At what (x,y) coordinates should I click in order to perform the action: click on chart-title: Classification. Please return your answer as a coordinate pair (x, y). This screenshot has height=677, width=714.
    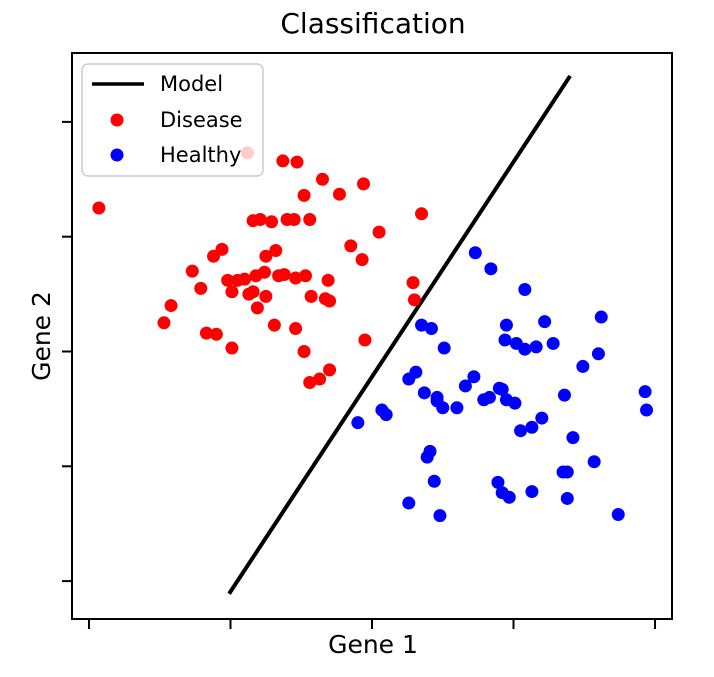
    Looking at the image, I should click on (372, 23).